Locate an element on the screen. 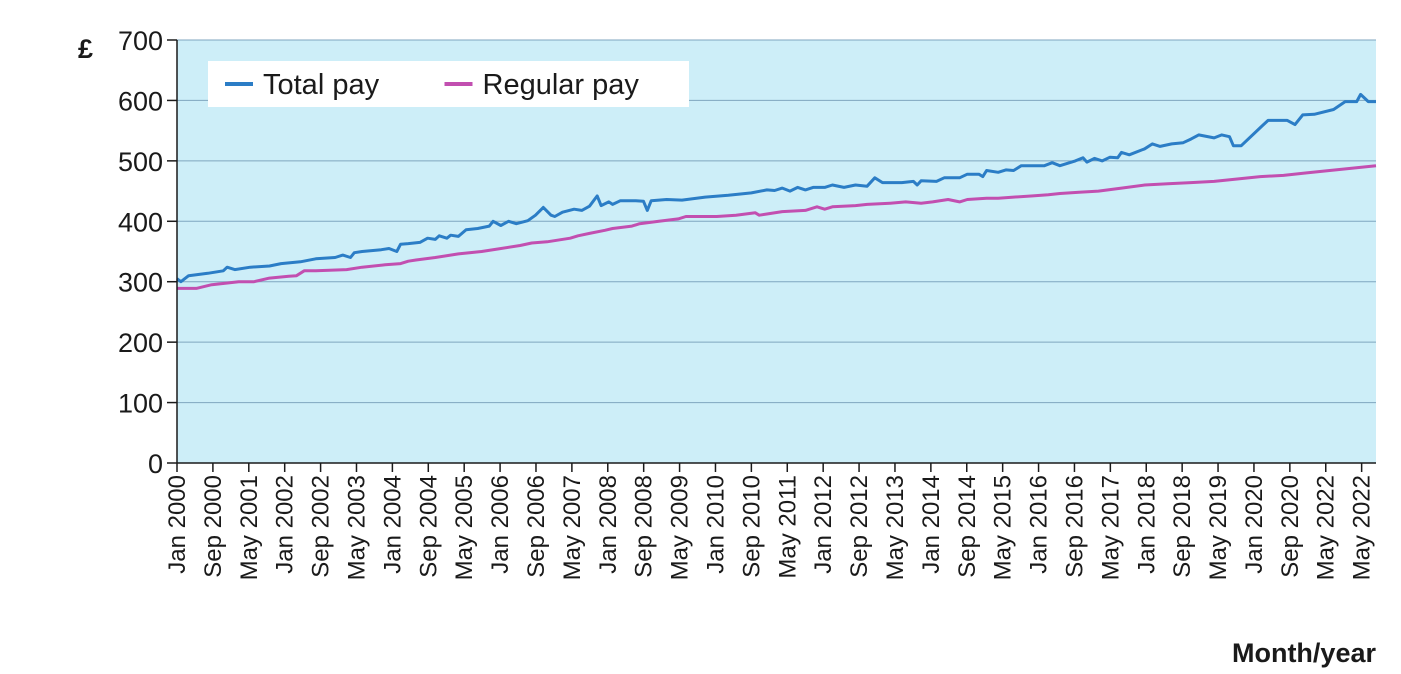 This screenshot has width=1401, height=674. x-tick-label: Jan 2010 is located at coordinates (715, 524).